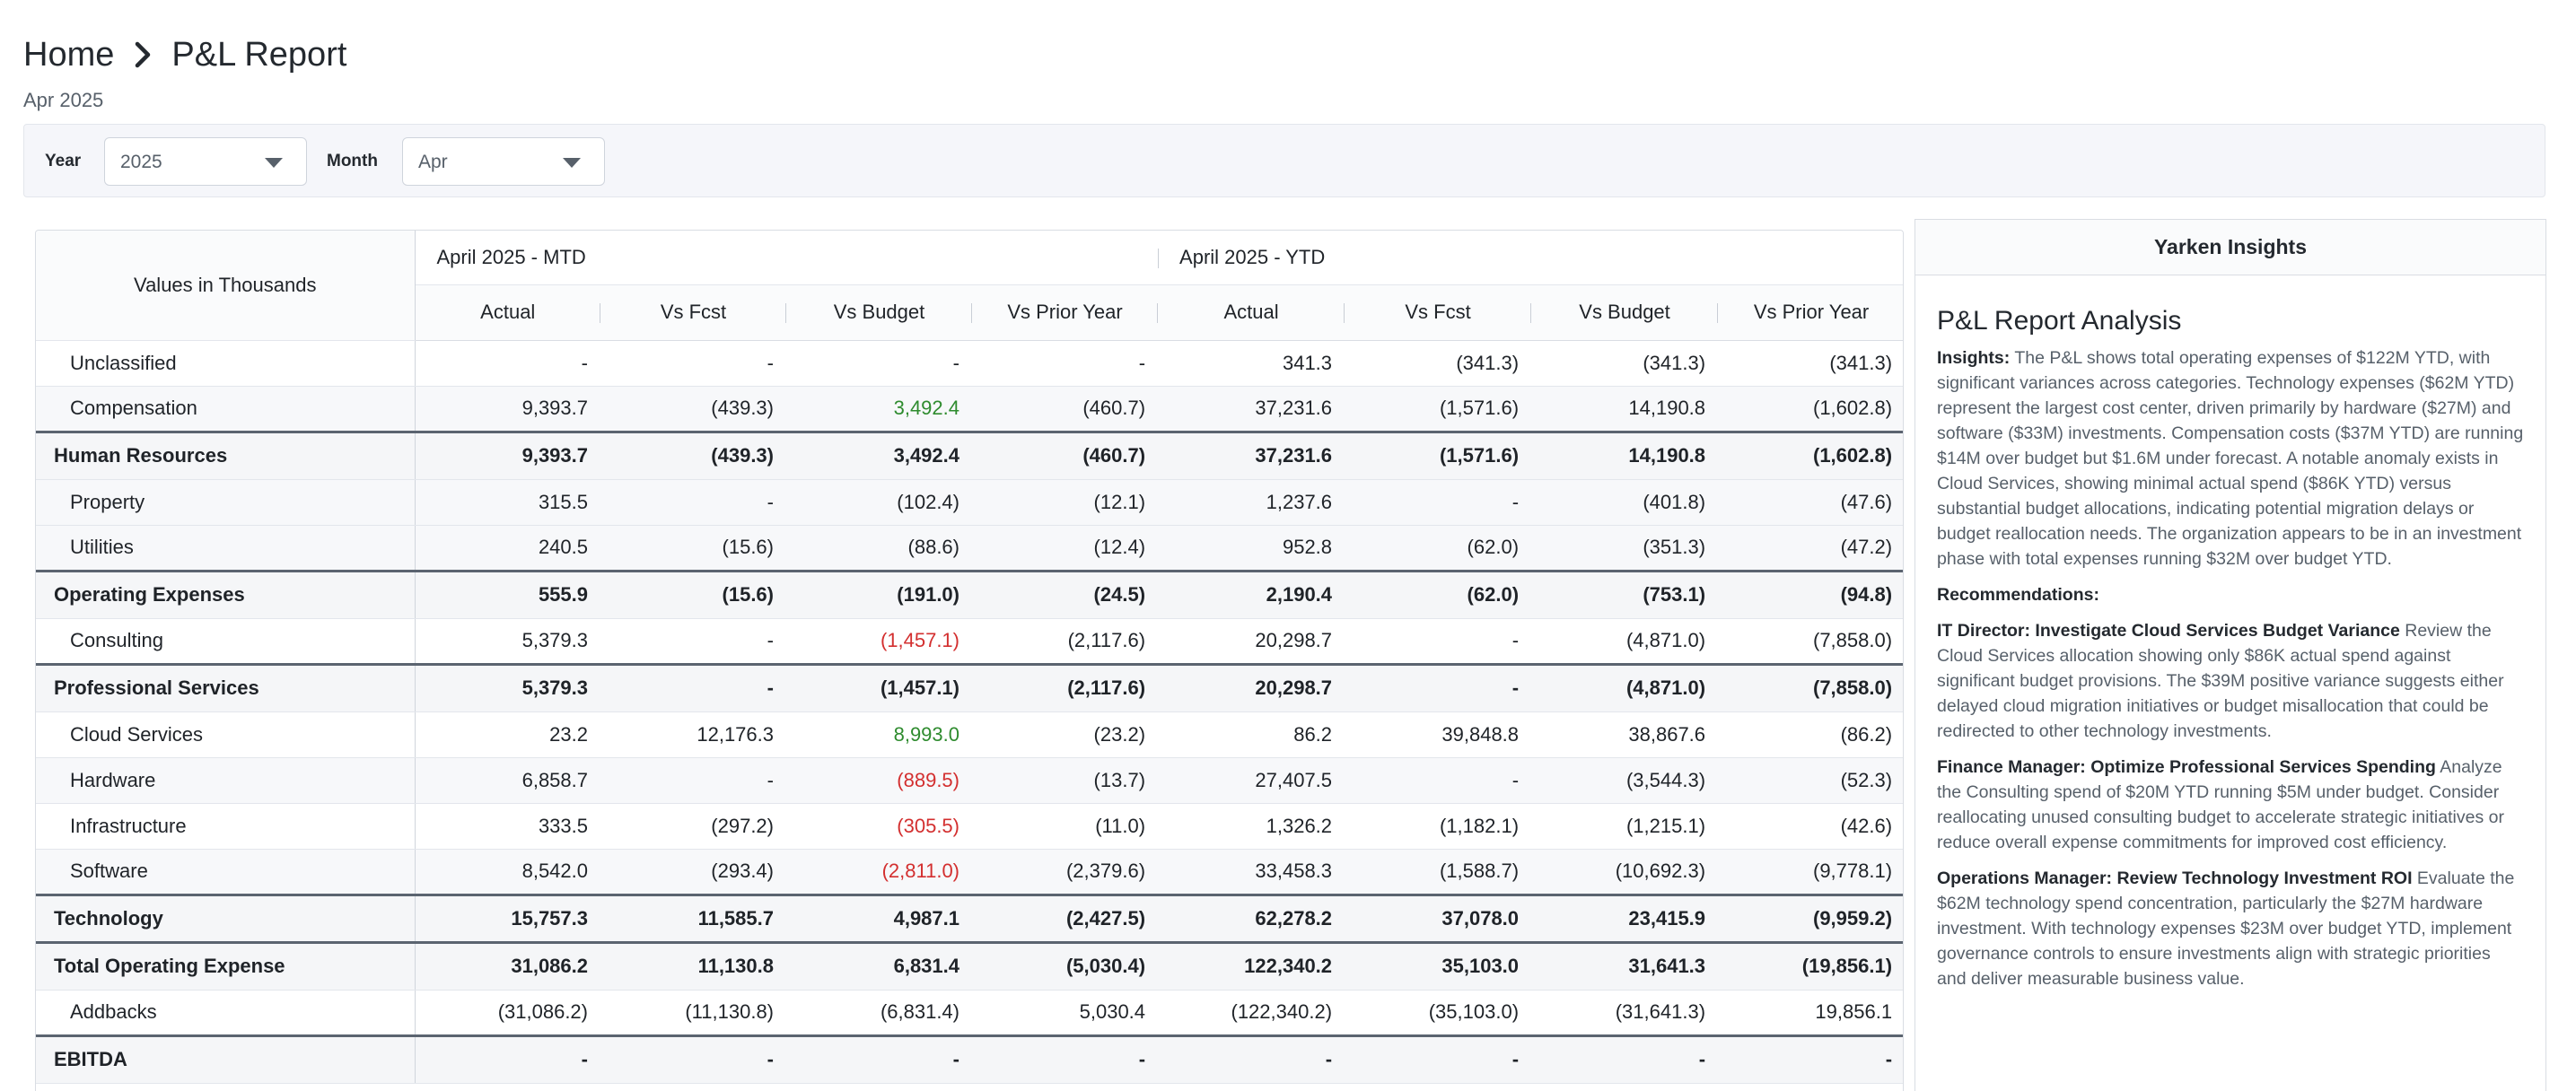 This screenshot has height=1091, width=2576. I want to click on table-cell: (86.2), so click(1810, 734).